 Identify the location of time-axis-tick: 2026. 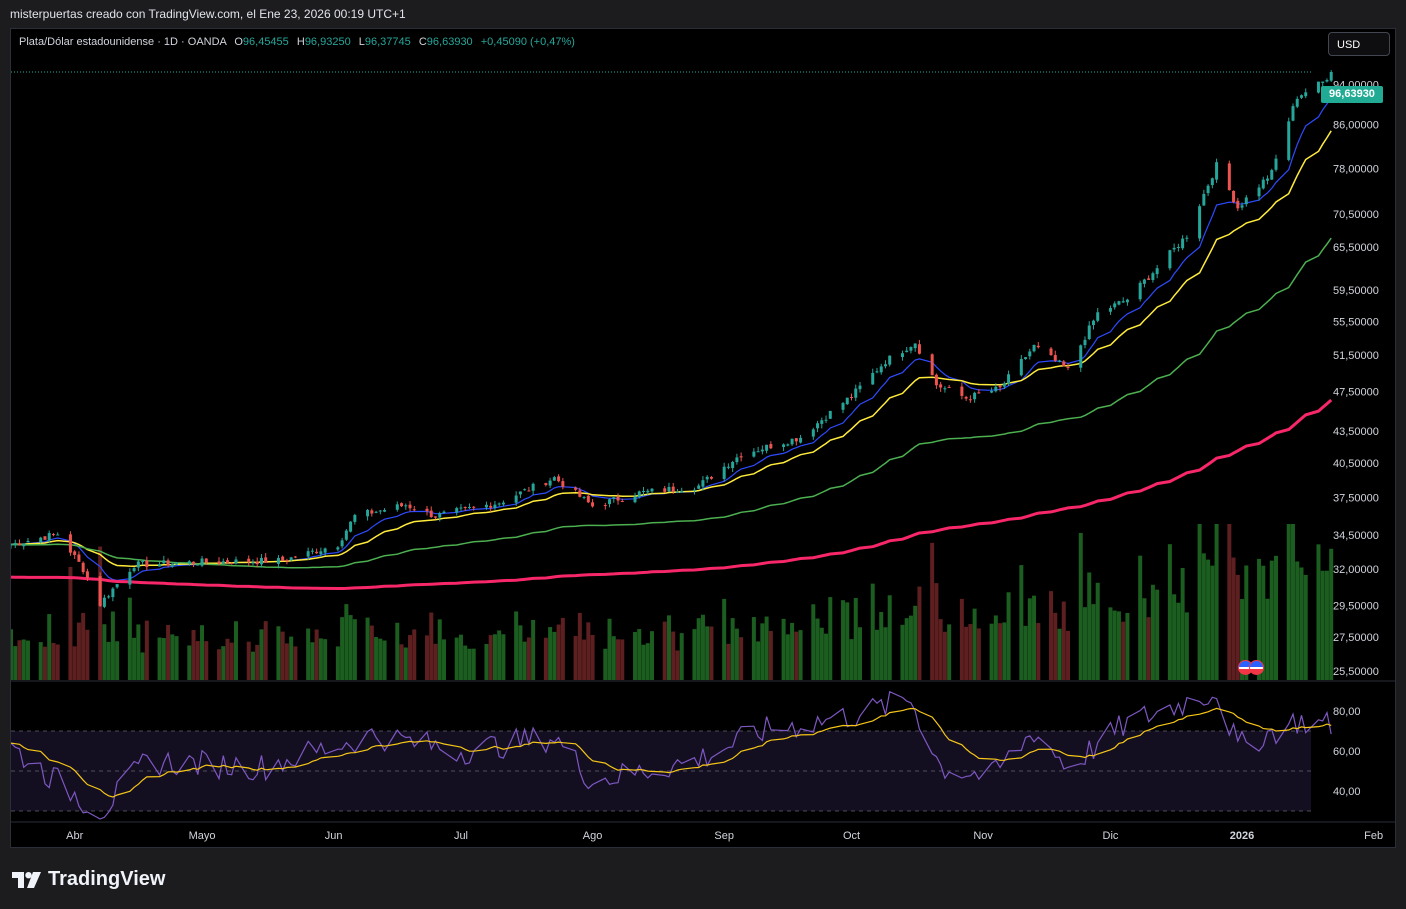
(1242, 836).